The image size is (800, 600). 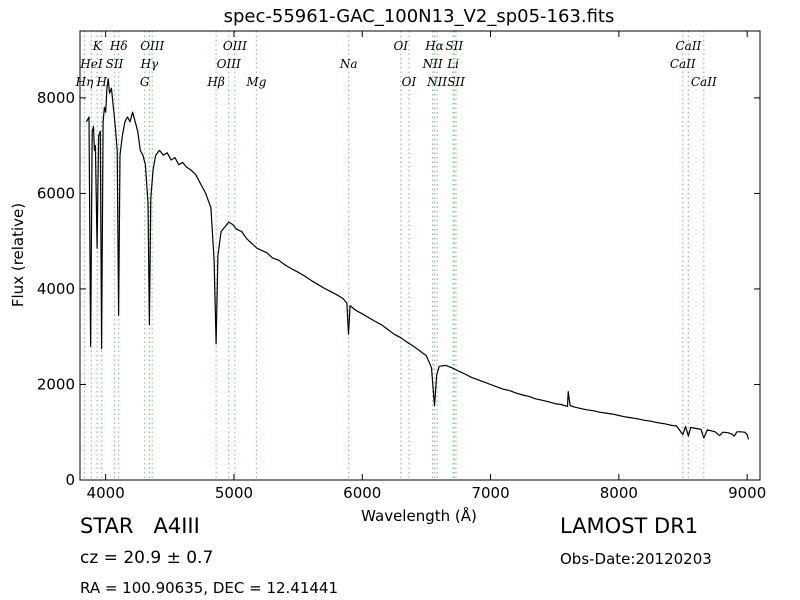 I want to click on y-tick-label: 6000, so click(x=56, y=193).